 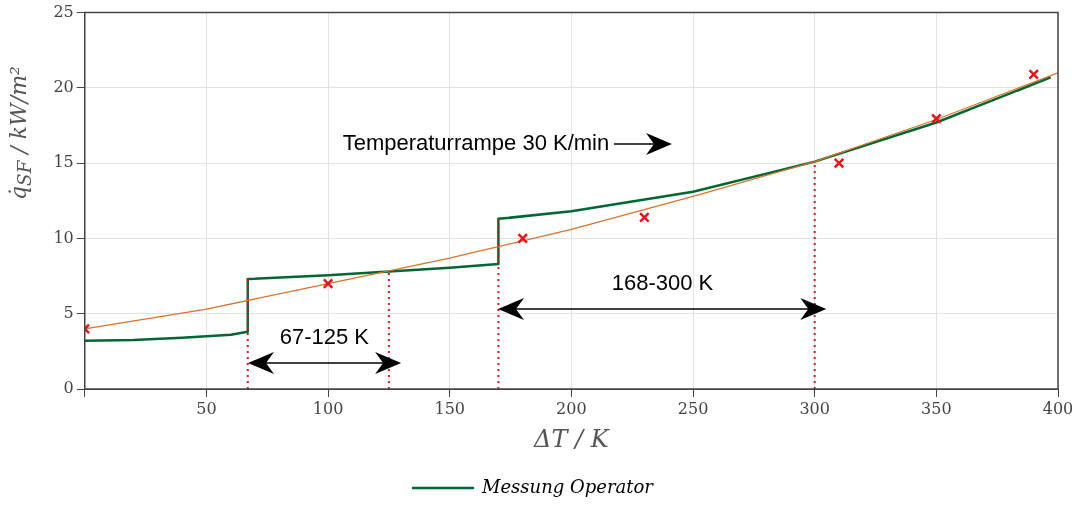 I want to click on x-tick-label: 200, so click(x=571, y=408).